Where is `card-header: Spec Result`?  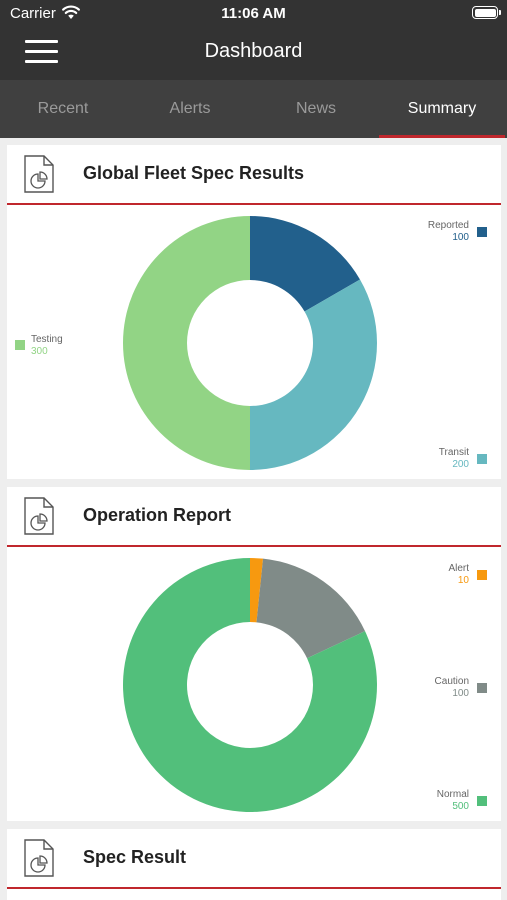 card-header: Spec Result is located at coordinates (254, 859).